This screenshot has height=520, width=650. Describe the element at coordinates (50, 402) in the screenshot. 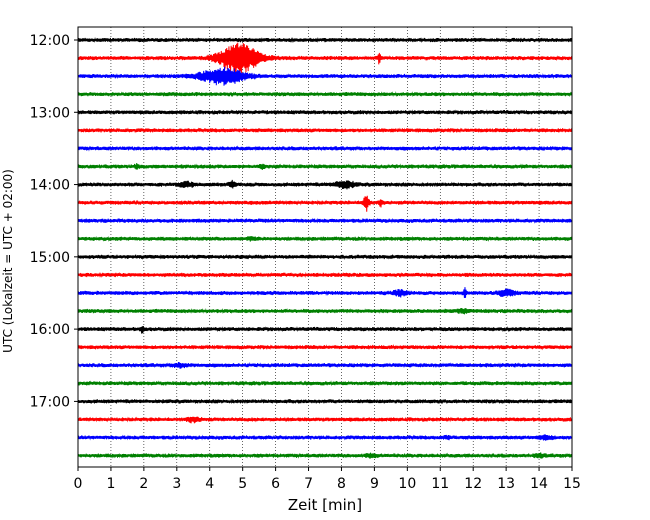

I see `y-tick-label-1700: 17:00` at that location.